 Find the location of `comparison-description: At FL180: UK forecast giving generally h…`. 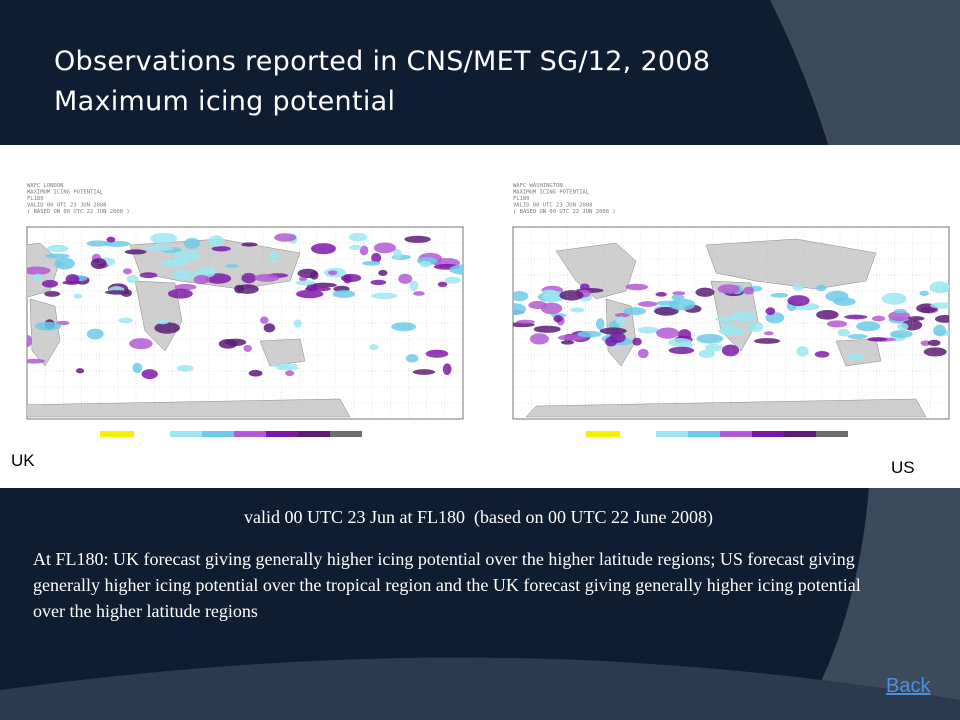

comparison-description: At FL180: UK forecast giving generally h… is located at coordinates (447, 585).